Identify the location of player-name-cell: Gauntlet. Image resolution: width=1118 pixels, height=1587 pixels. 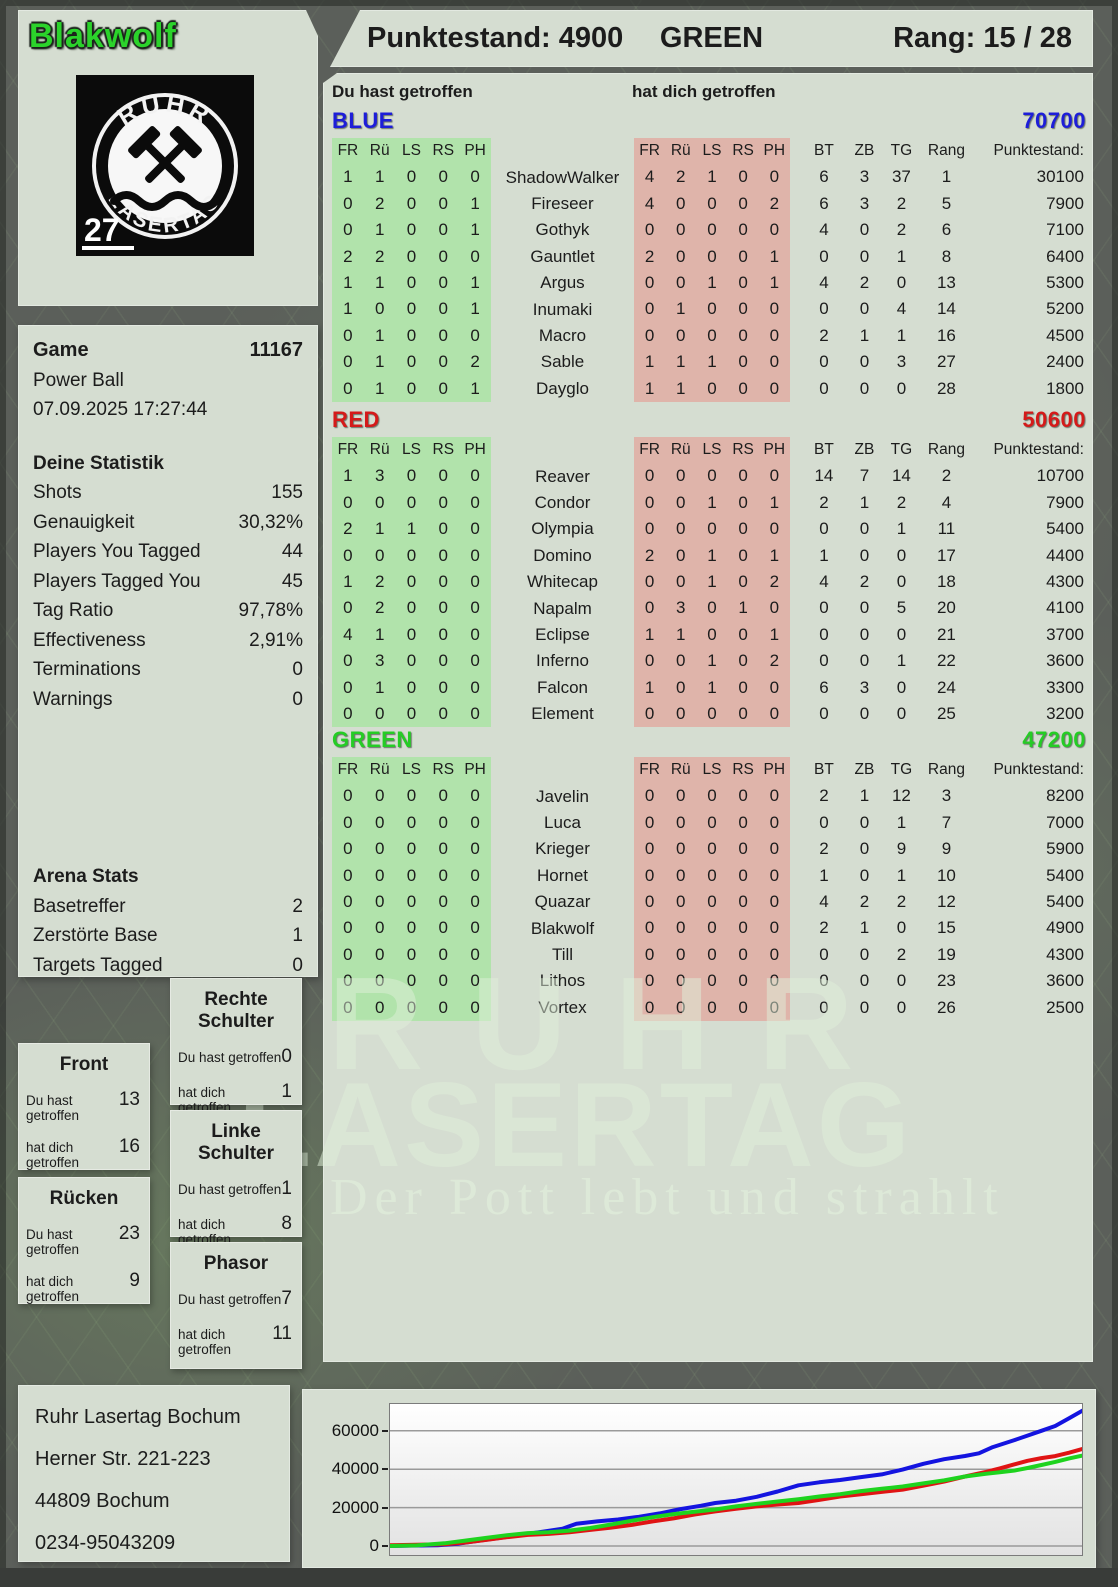
(562, 256).